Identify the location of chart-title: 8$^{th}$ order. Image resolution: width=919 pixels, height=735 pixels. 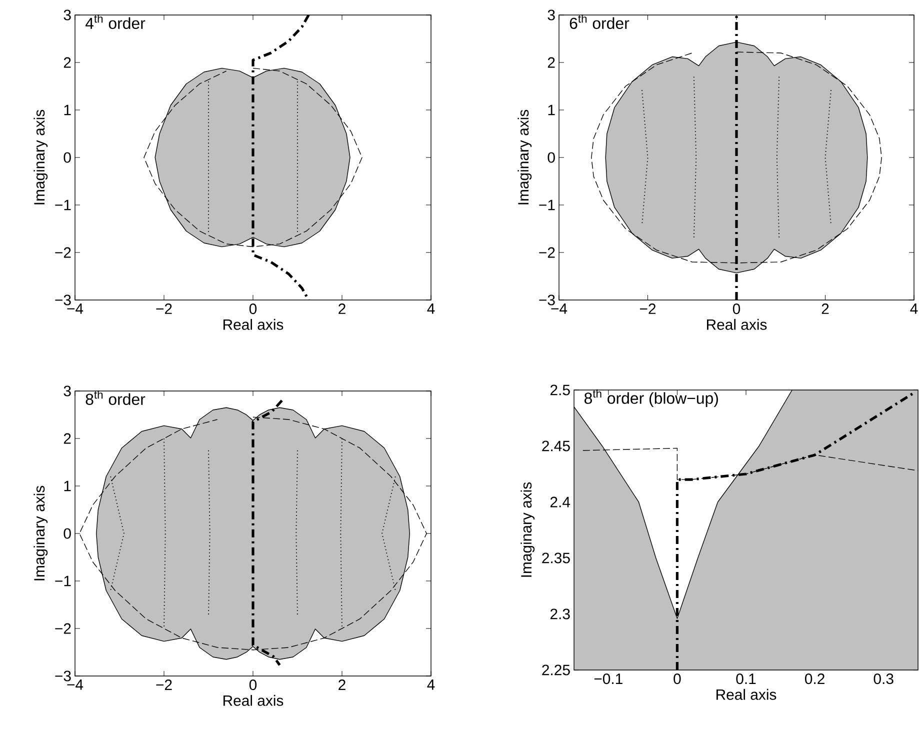
(116, 397).